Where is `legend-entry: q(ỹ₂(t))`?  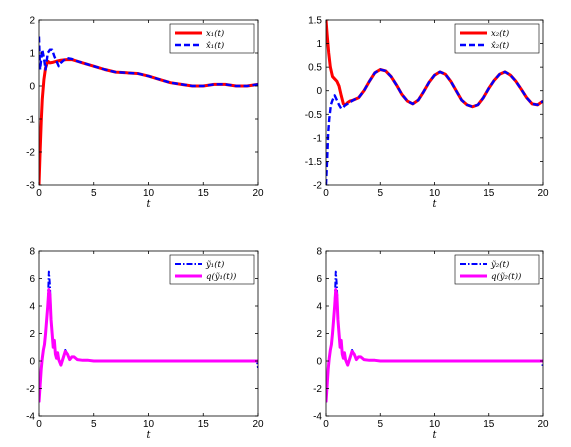
legend-entry: q(ỹ₂(t)) is located at coordinates (506, 276).